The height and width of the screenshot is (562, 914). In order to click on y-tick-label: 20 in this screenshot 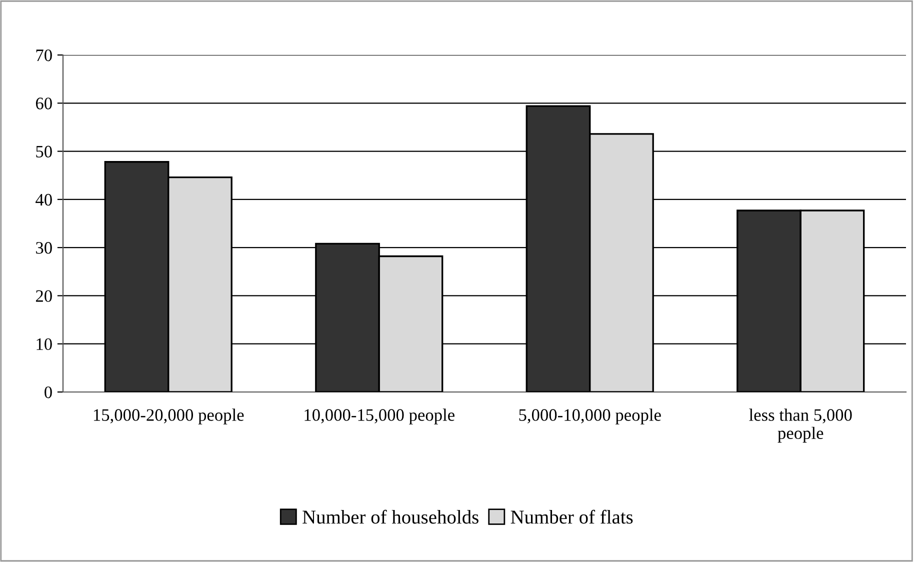, I will do `click(44, 296)`.